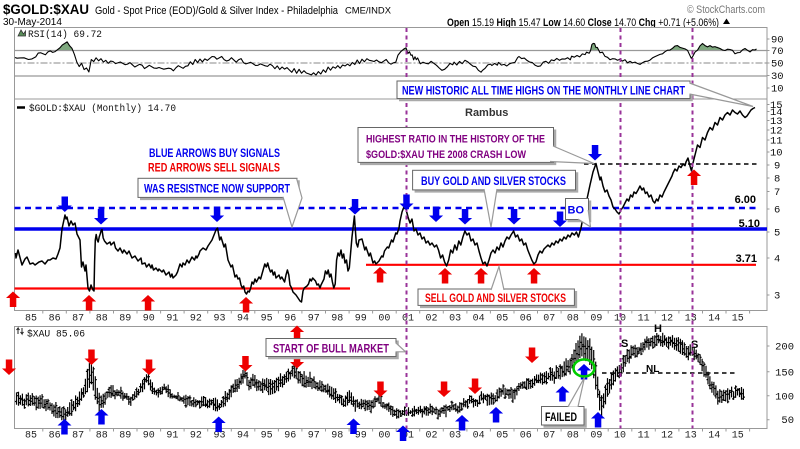 The image size is (800, 449). I want to click on svg-text: 100, so click(784, 397).